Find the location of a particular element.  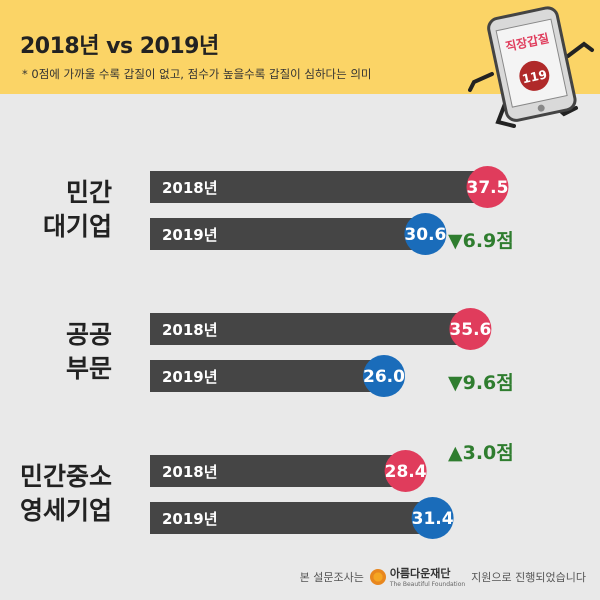

group-label: 민간 is located at coordinates (89, 192).